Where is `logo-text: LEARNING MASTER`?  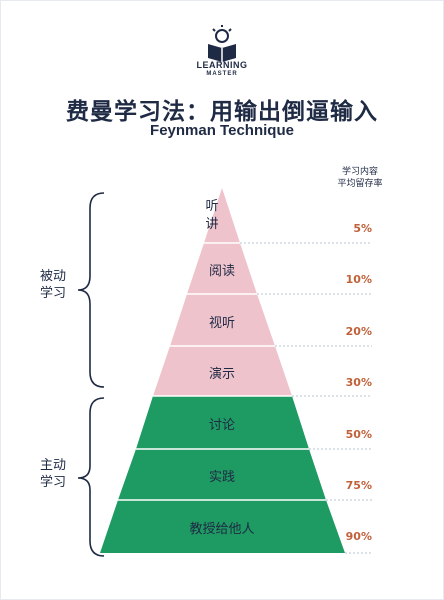 logo-text: LEARNING MASTER is located at coordinates (222, 70).